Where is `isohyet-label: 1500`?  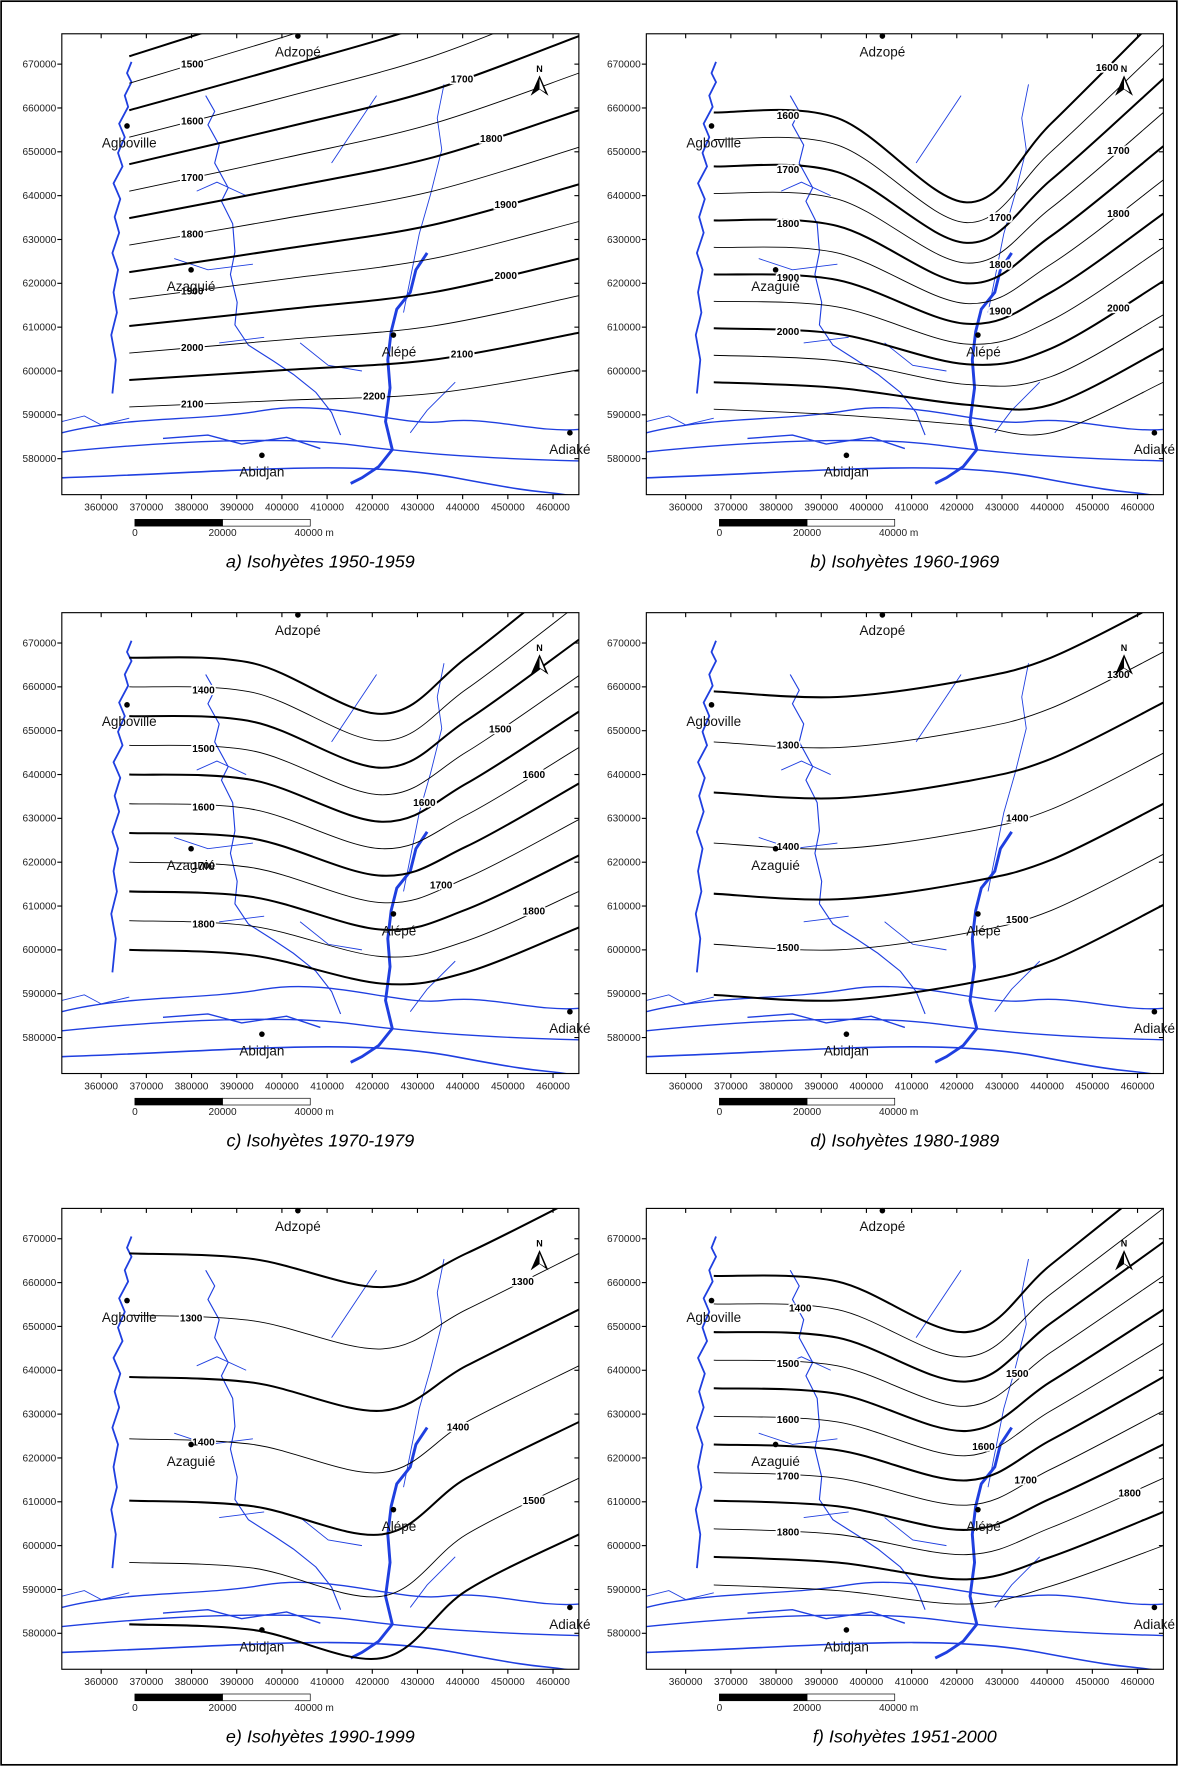 isohyet-label: 1500 is located at coordinates (1017, 1374).